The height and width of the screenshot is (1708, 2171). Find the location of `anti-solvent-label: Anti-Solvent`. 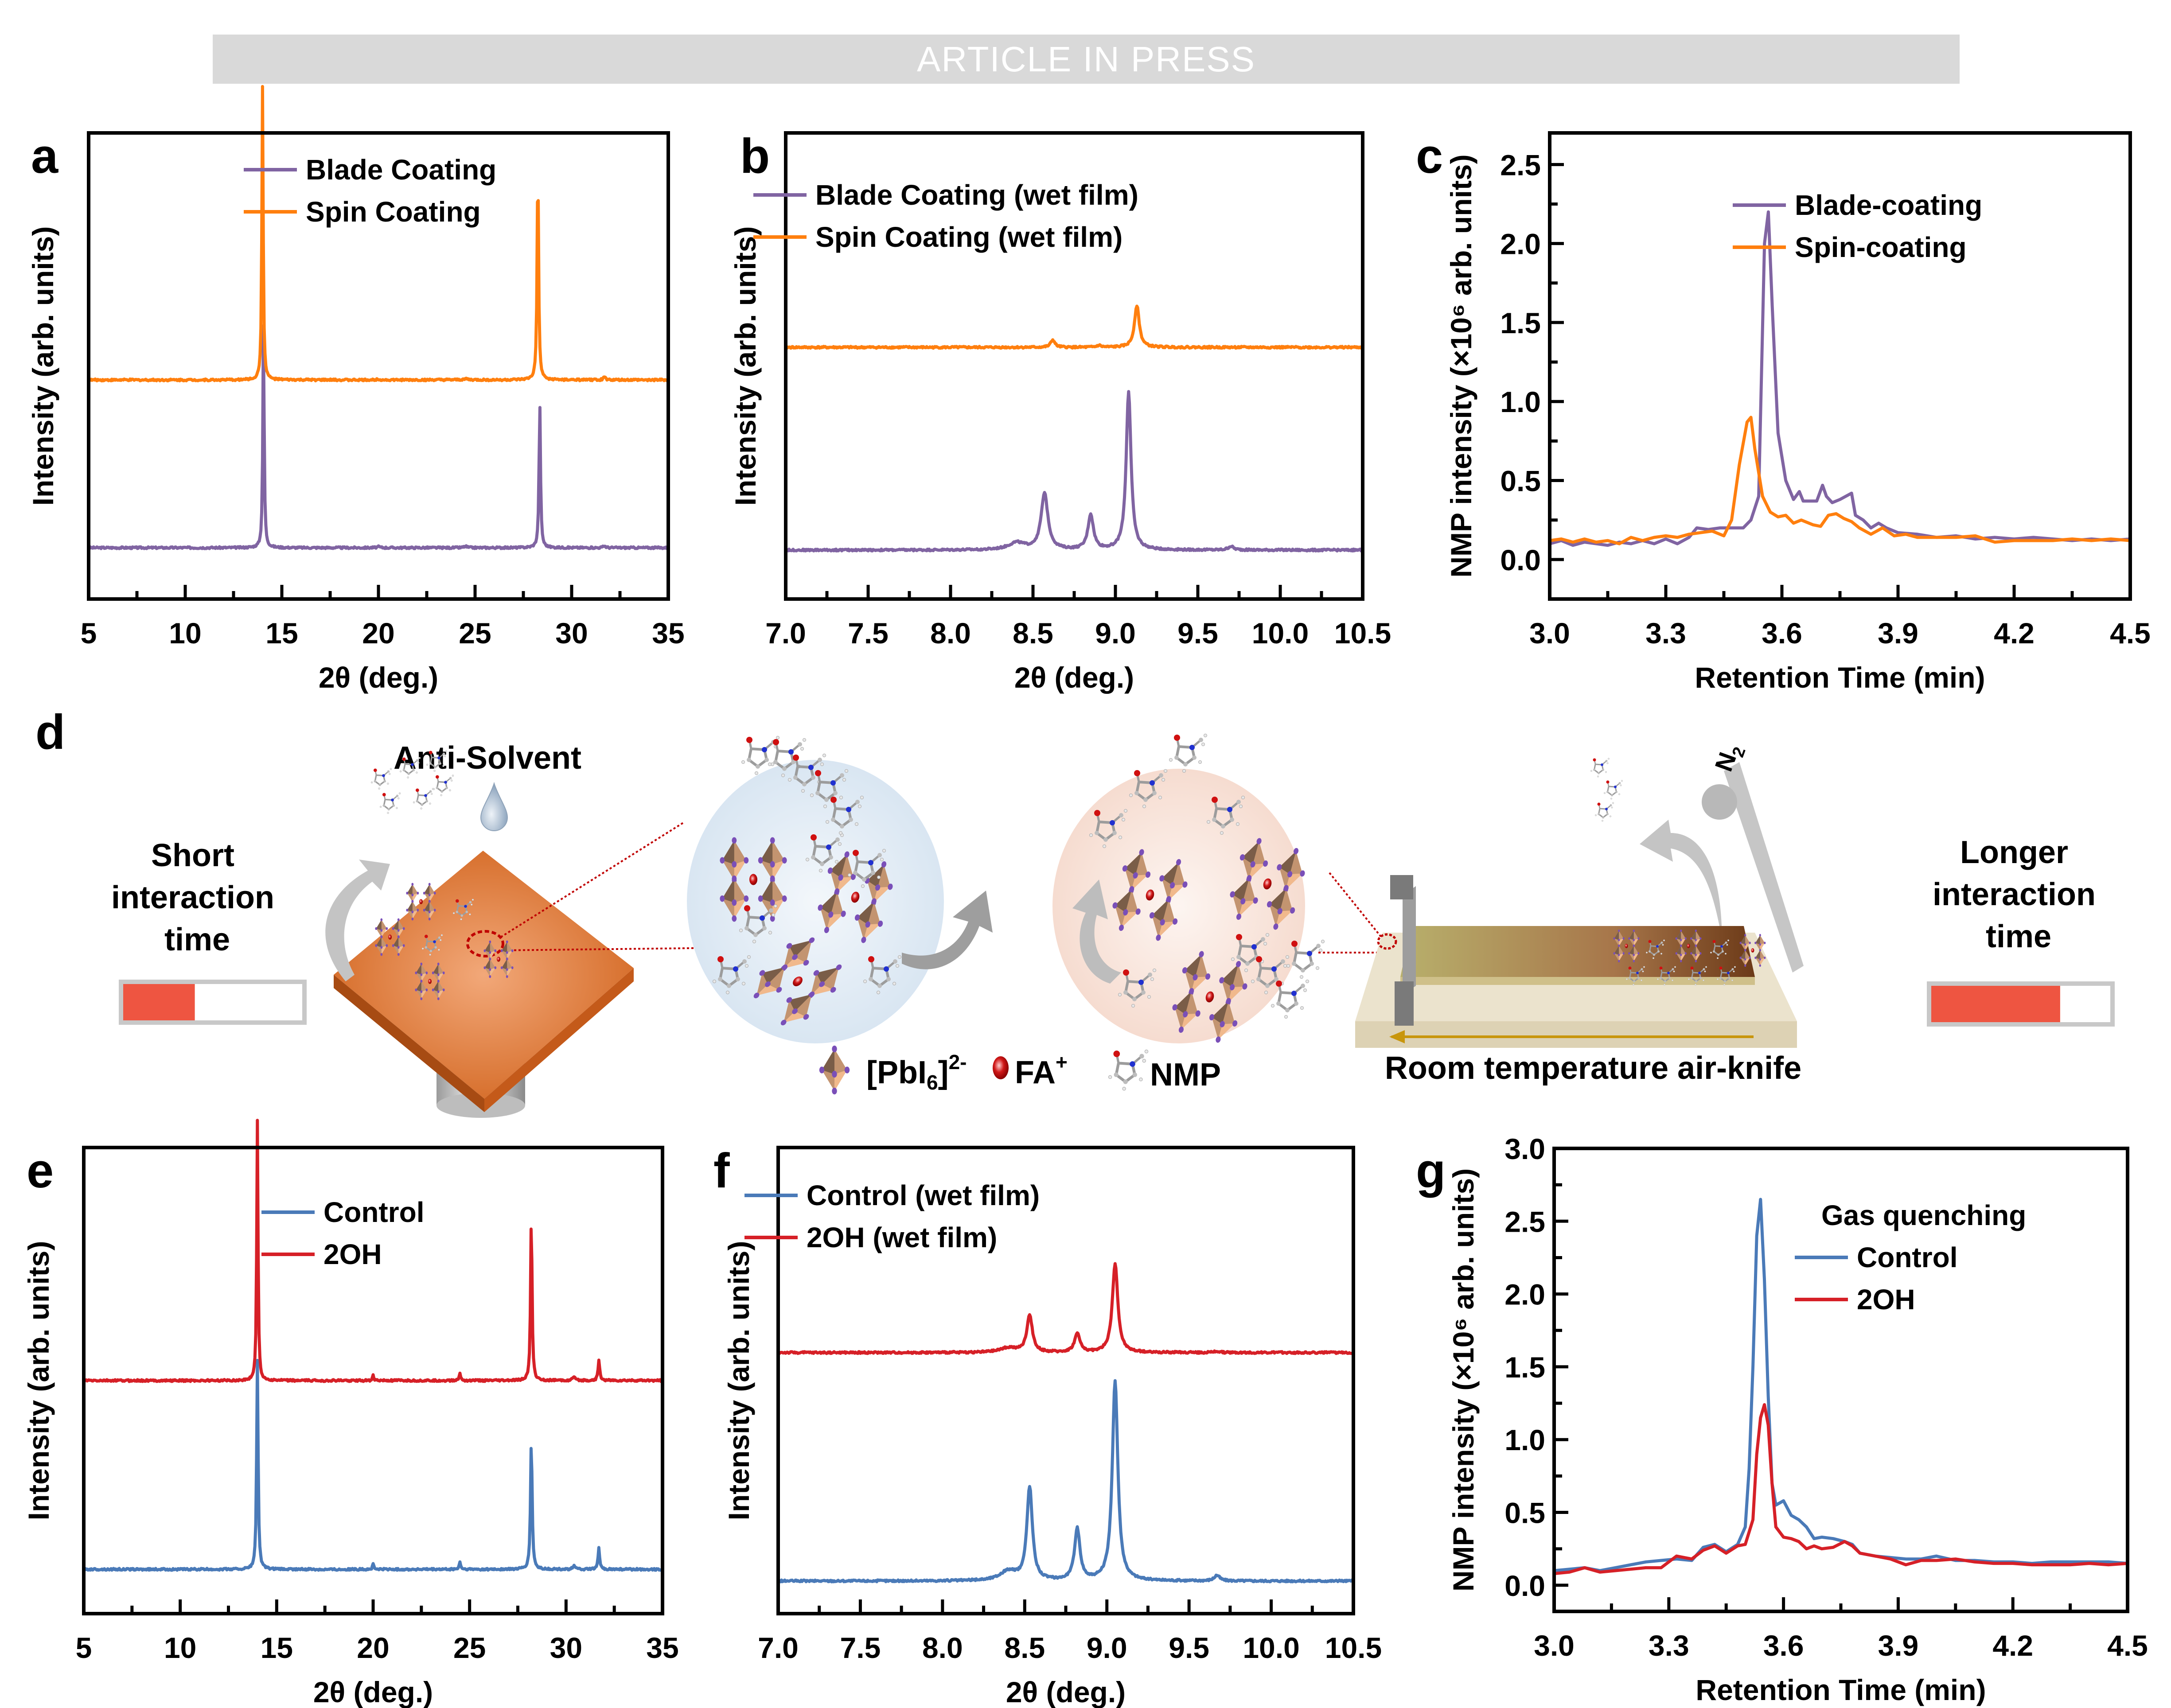

anti-solvent-label: Anti-Solvent is located at coordinates (488, 758).